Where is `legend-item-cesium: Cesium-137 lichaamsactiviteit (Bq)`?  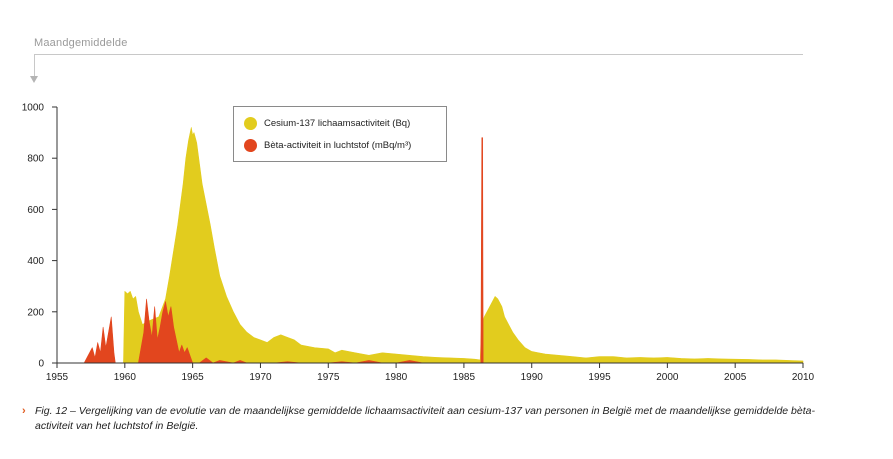
legend-item-cesium: Cesium-137 lichaamsactiviteit (Bq) is located at coordinates (327, 123).